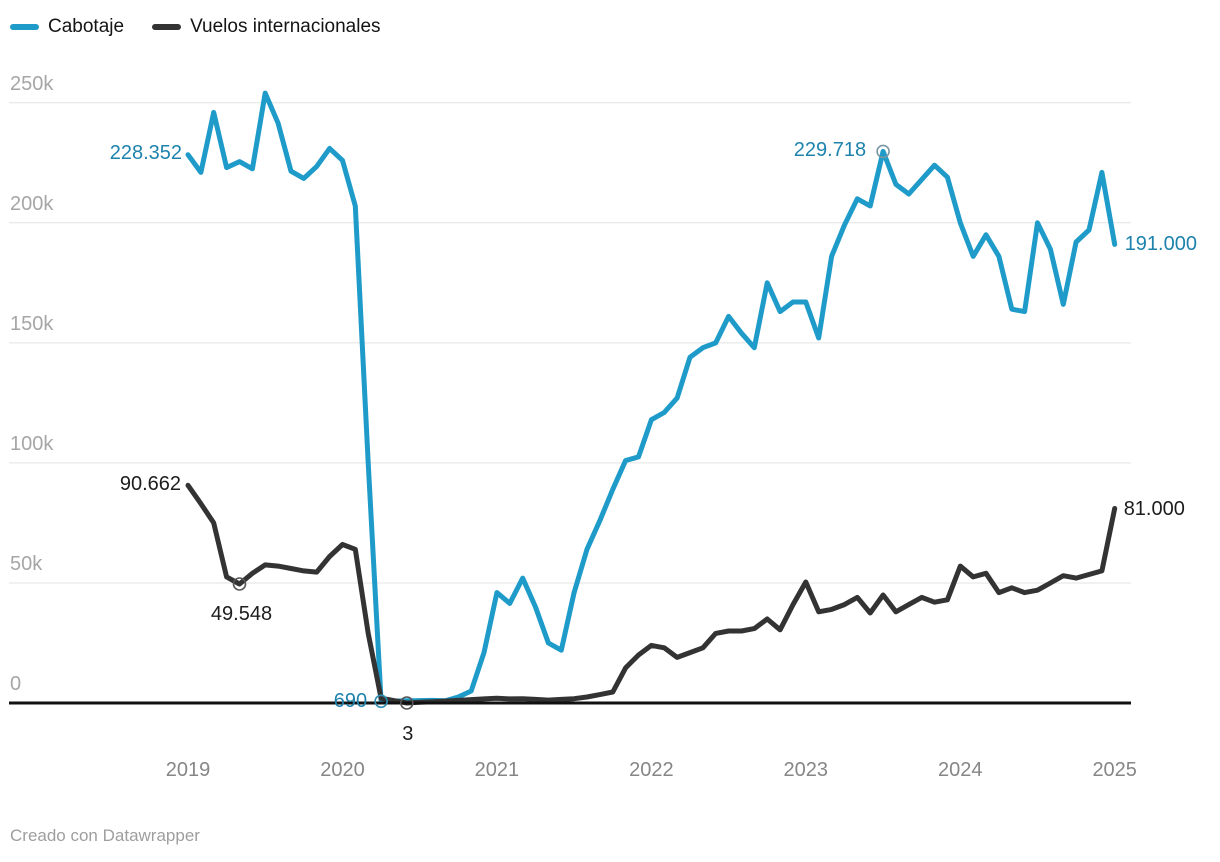  I want to click on vuelos-line-swatch-icon, so click(167, 26).